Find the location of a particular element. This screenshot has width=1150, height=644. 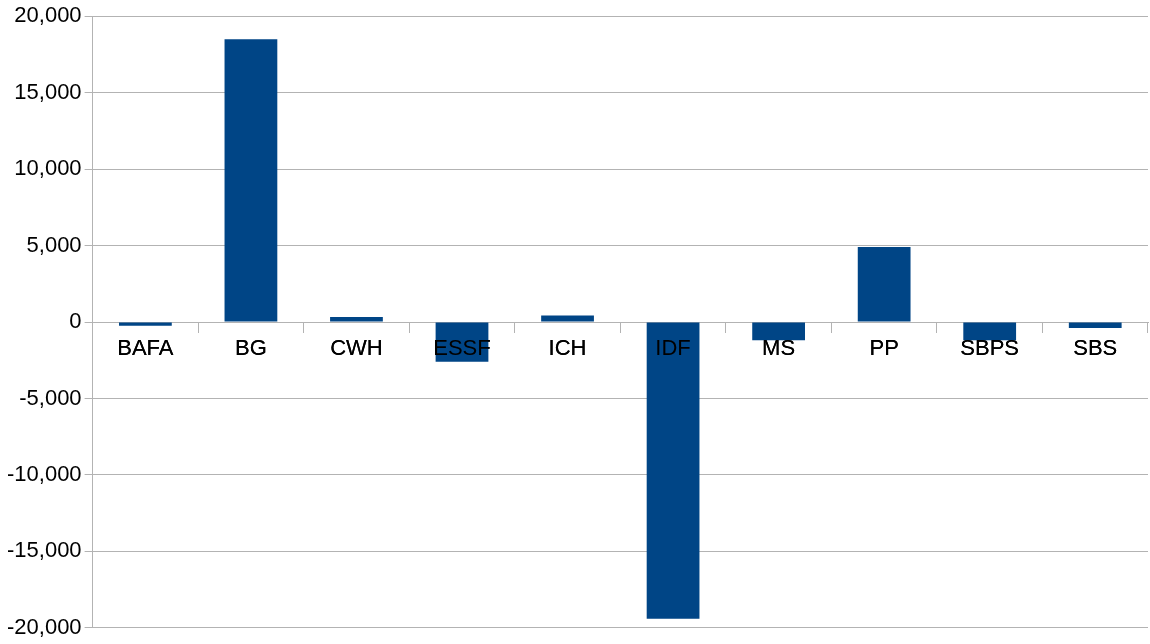

y-tick-label: 15,000 is located at coordinates (48, 91).